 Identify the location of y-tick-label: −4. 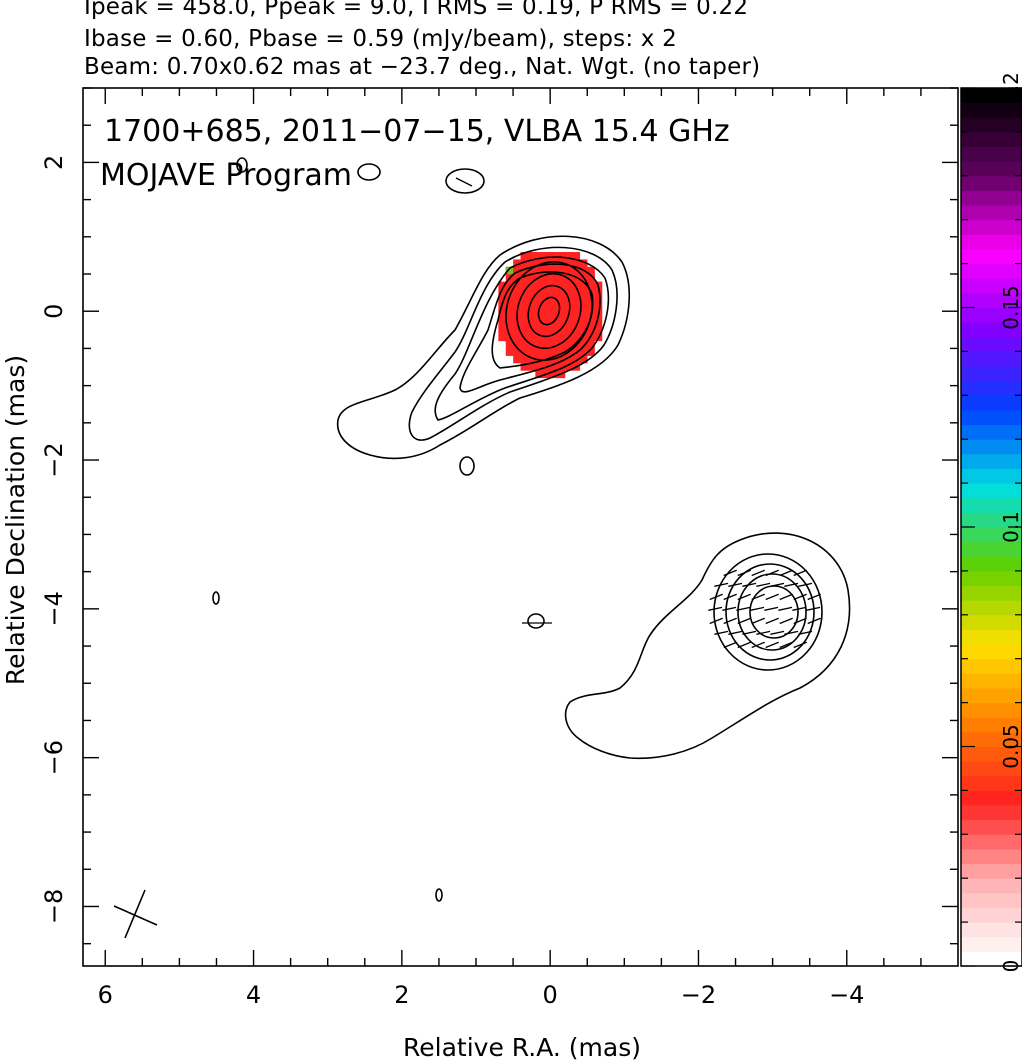
(54, 608).